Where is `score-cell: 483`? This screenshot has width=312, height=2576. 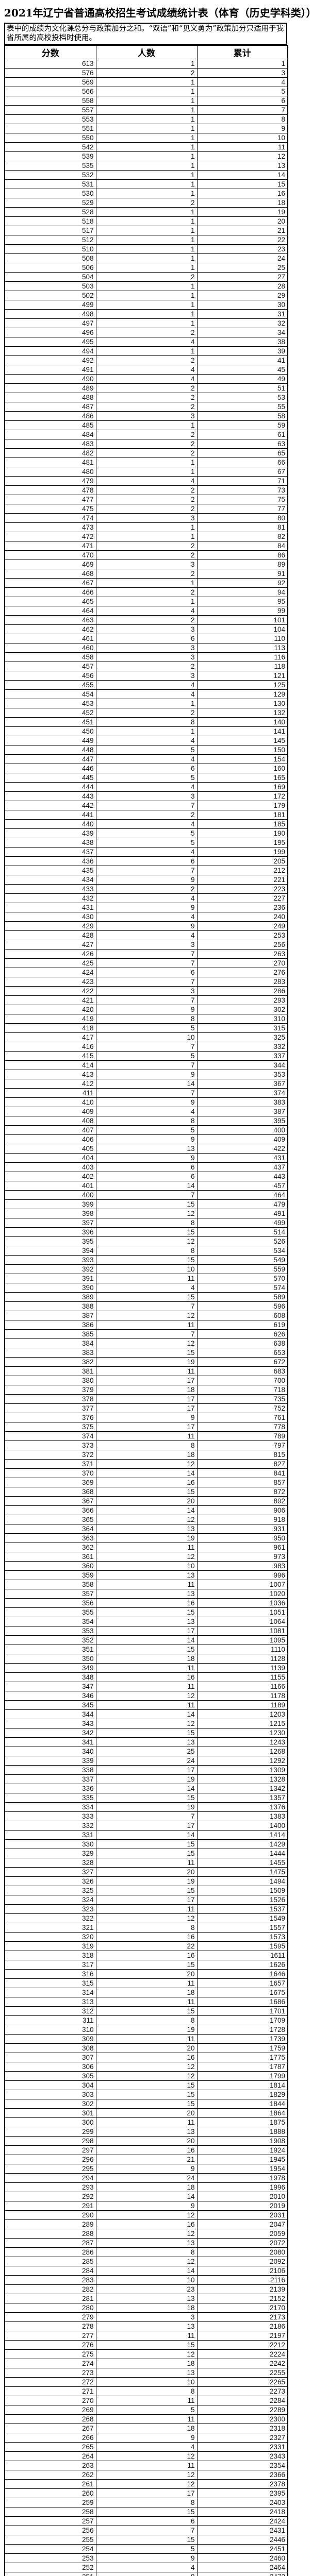
score-cell: 483 is located at coordinates (50, 444).